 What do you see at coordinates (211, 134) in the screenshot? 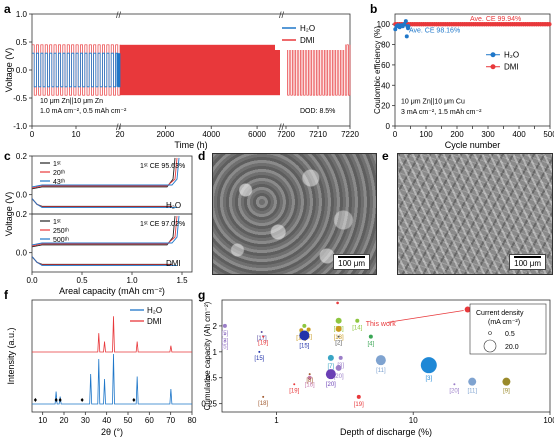
I see `x-tick-label: 4000` at bounding box center [211, 134].